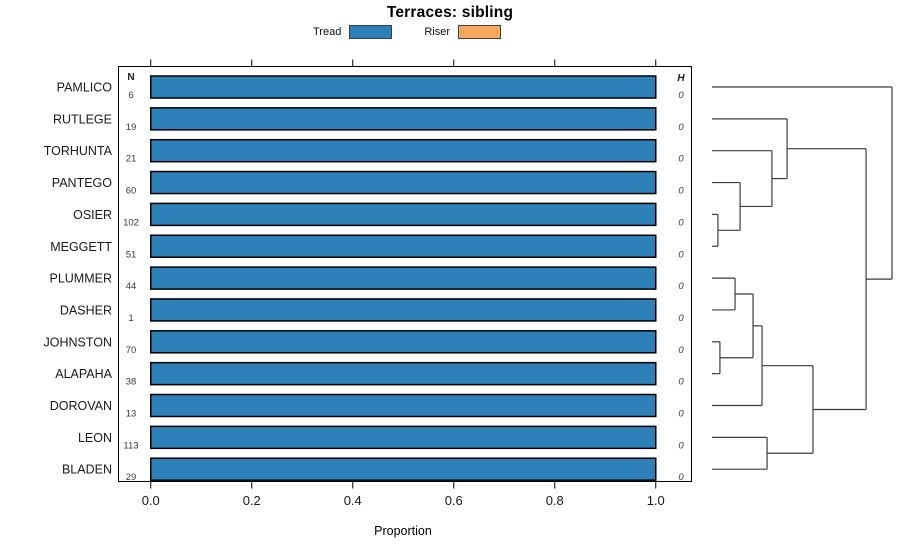 The height and width of the screenshot is (560, 900). What do you see at coordinates (151, 500) in the screenshot?
I see `x-tick-label: 0.0` at bounding box center [151, 500].